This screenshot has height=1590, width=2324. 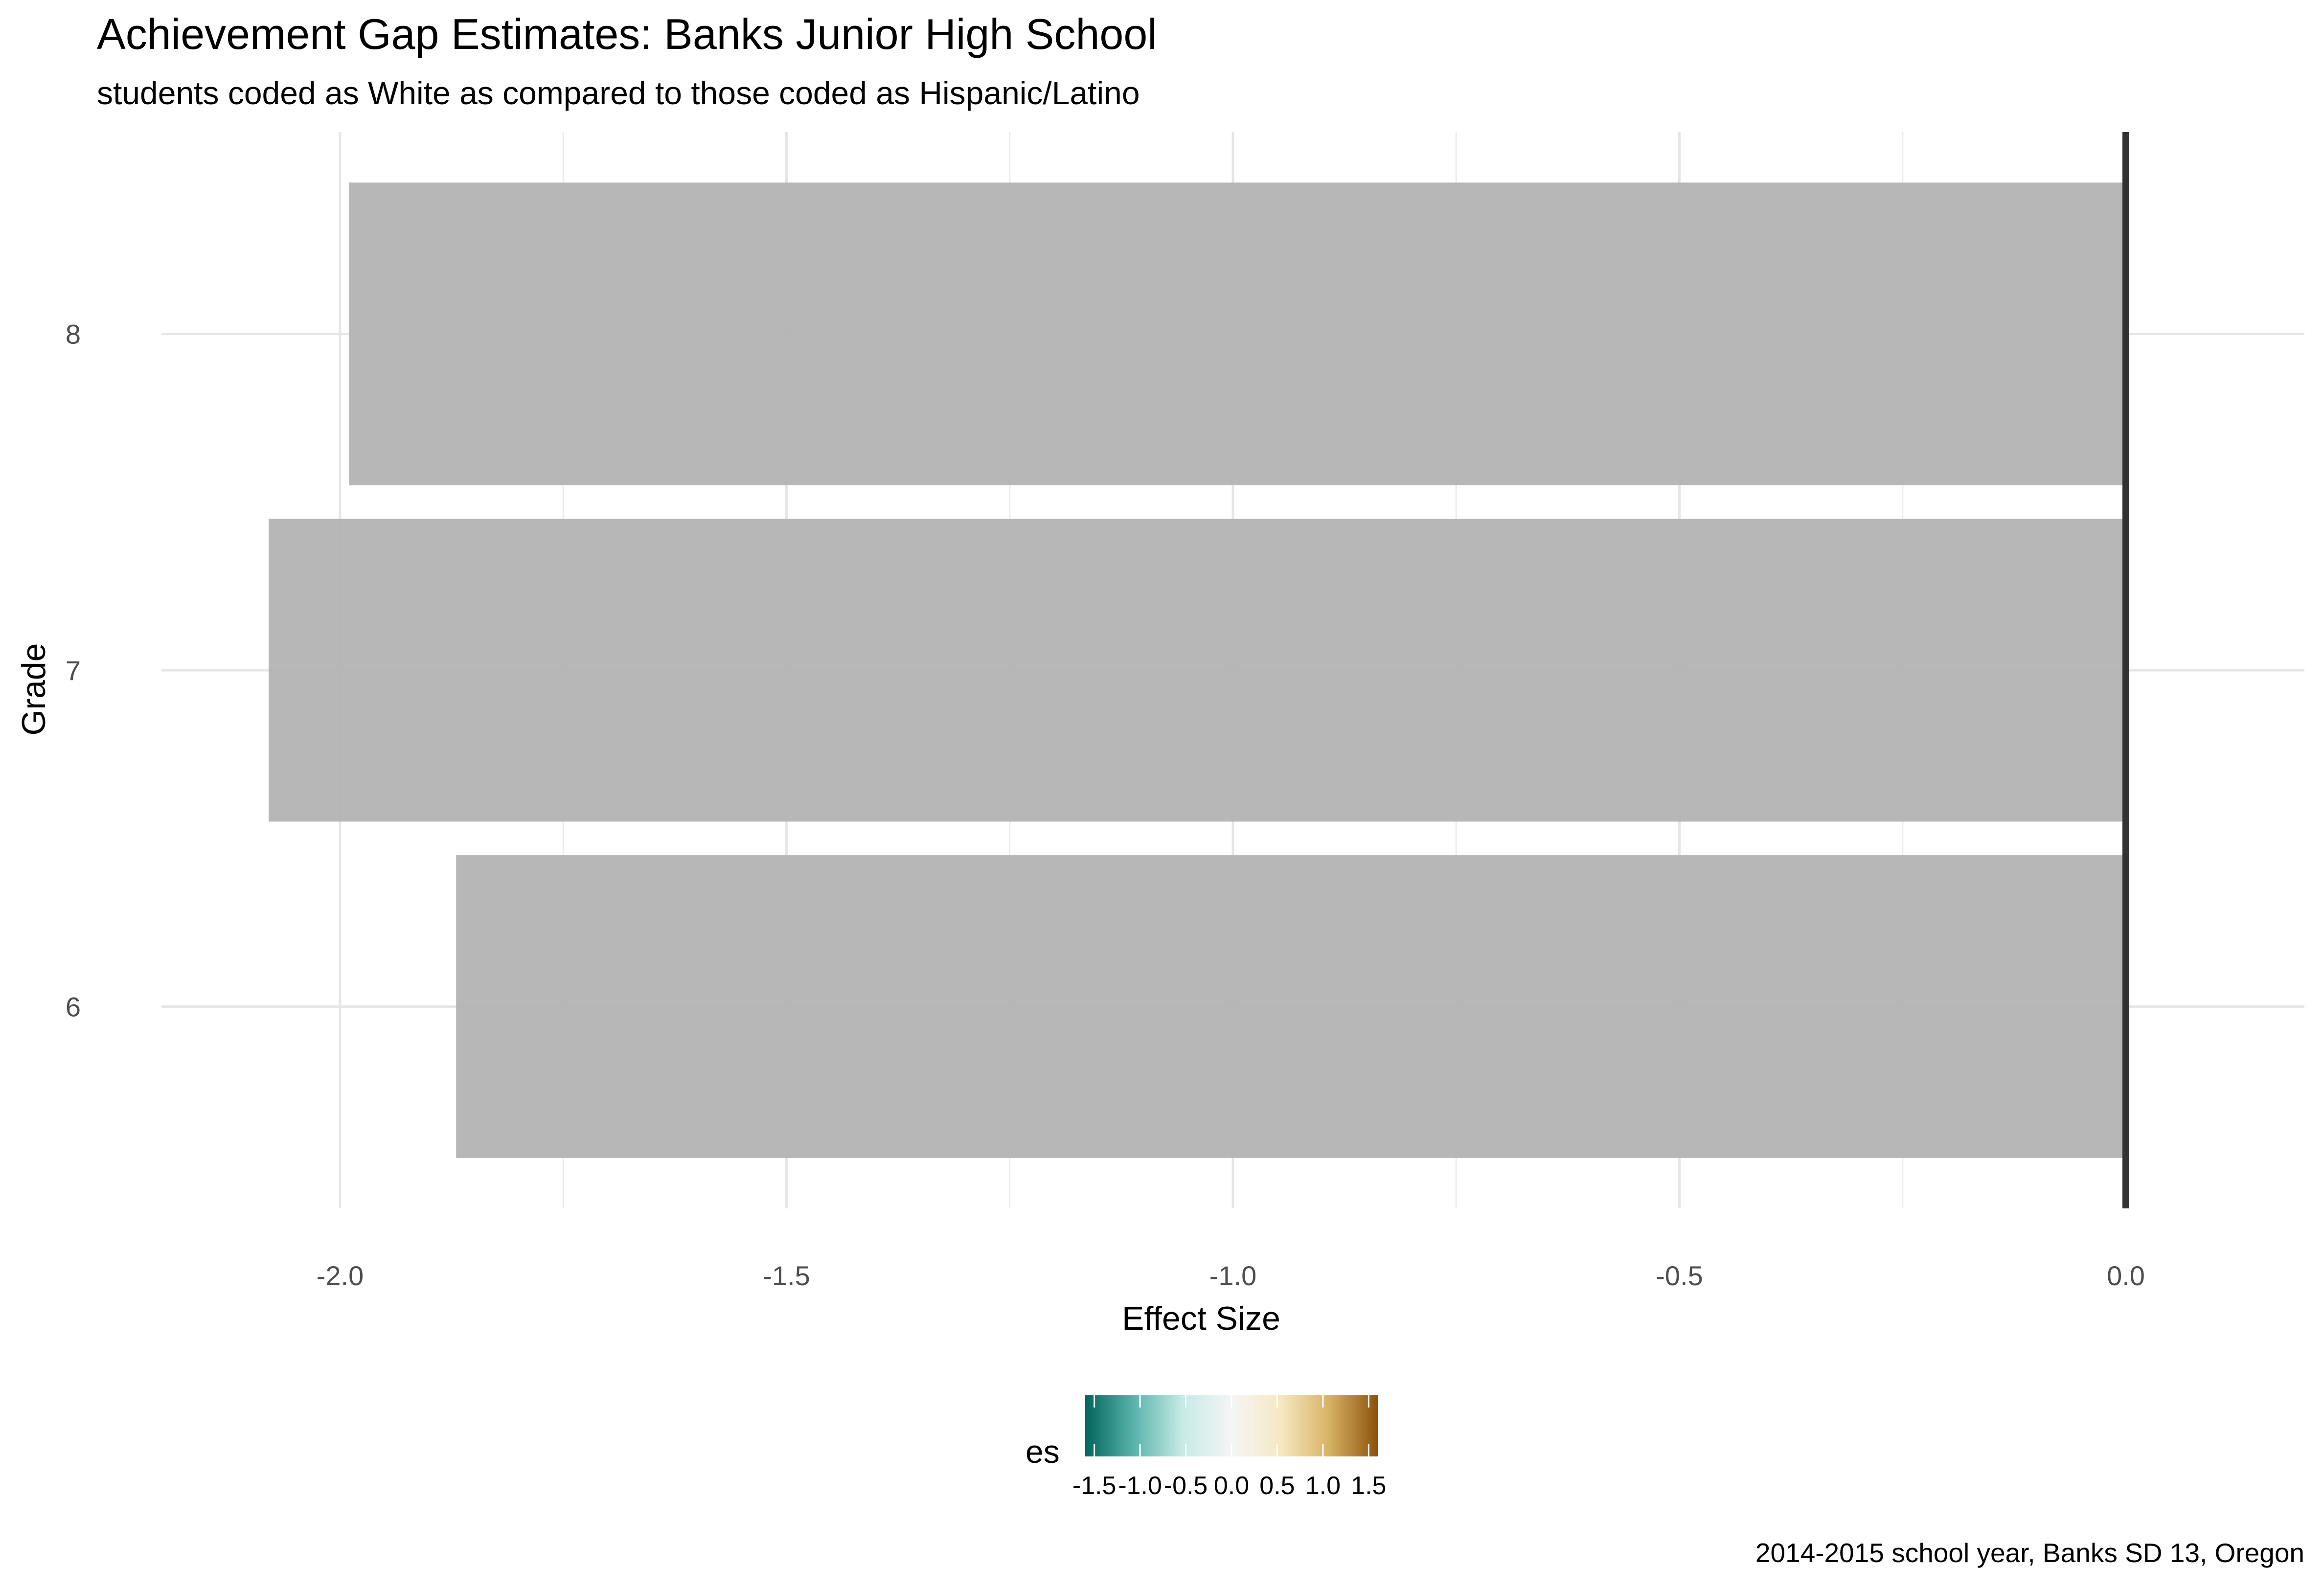 What do you see at coordinates (1205, 1448) in the screenshot?
I see `legend: es -1.5 -1.0 -0.5 0.0 0.5 1.0 1.5` at bounding box center [1205, 1448].